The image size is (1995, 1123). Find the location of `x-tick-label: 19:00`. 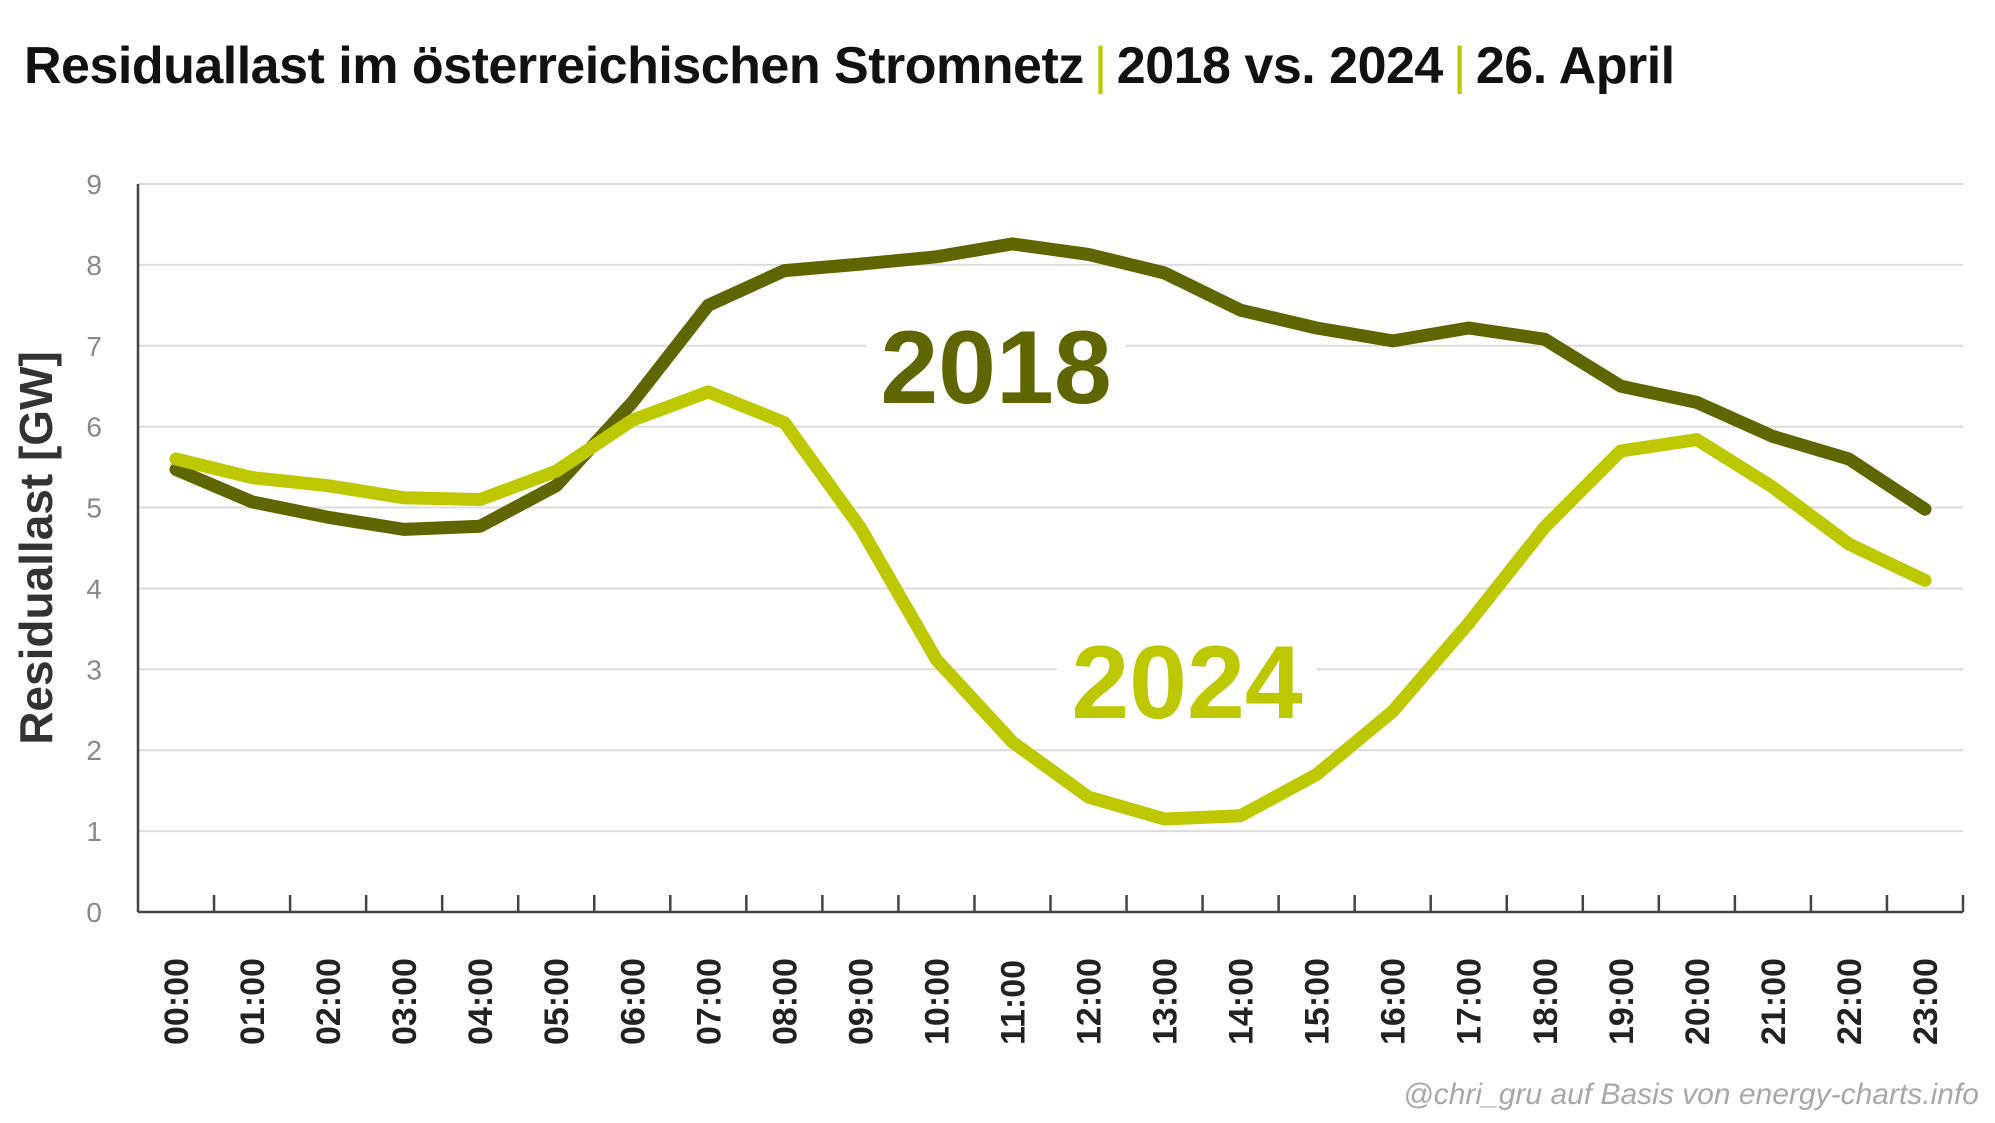

x-tick-label: 19:00 is located at coordinates (1622, 1001).